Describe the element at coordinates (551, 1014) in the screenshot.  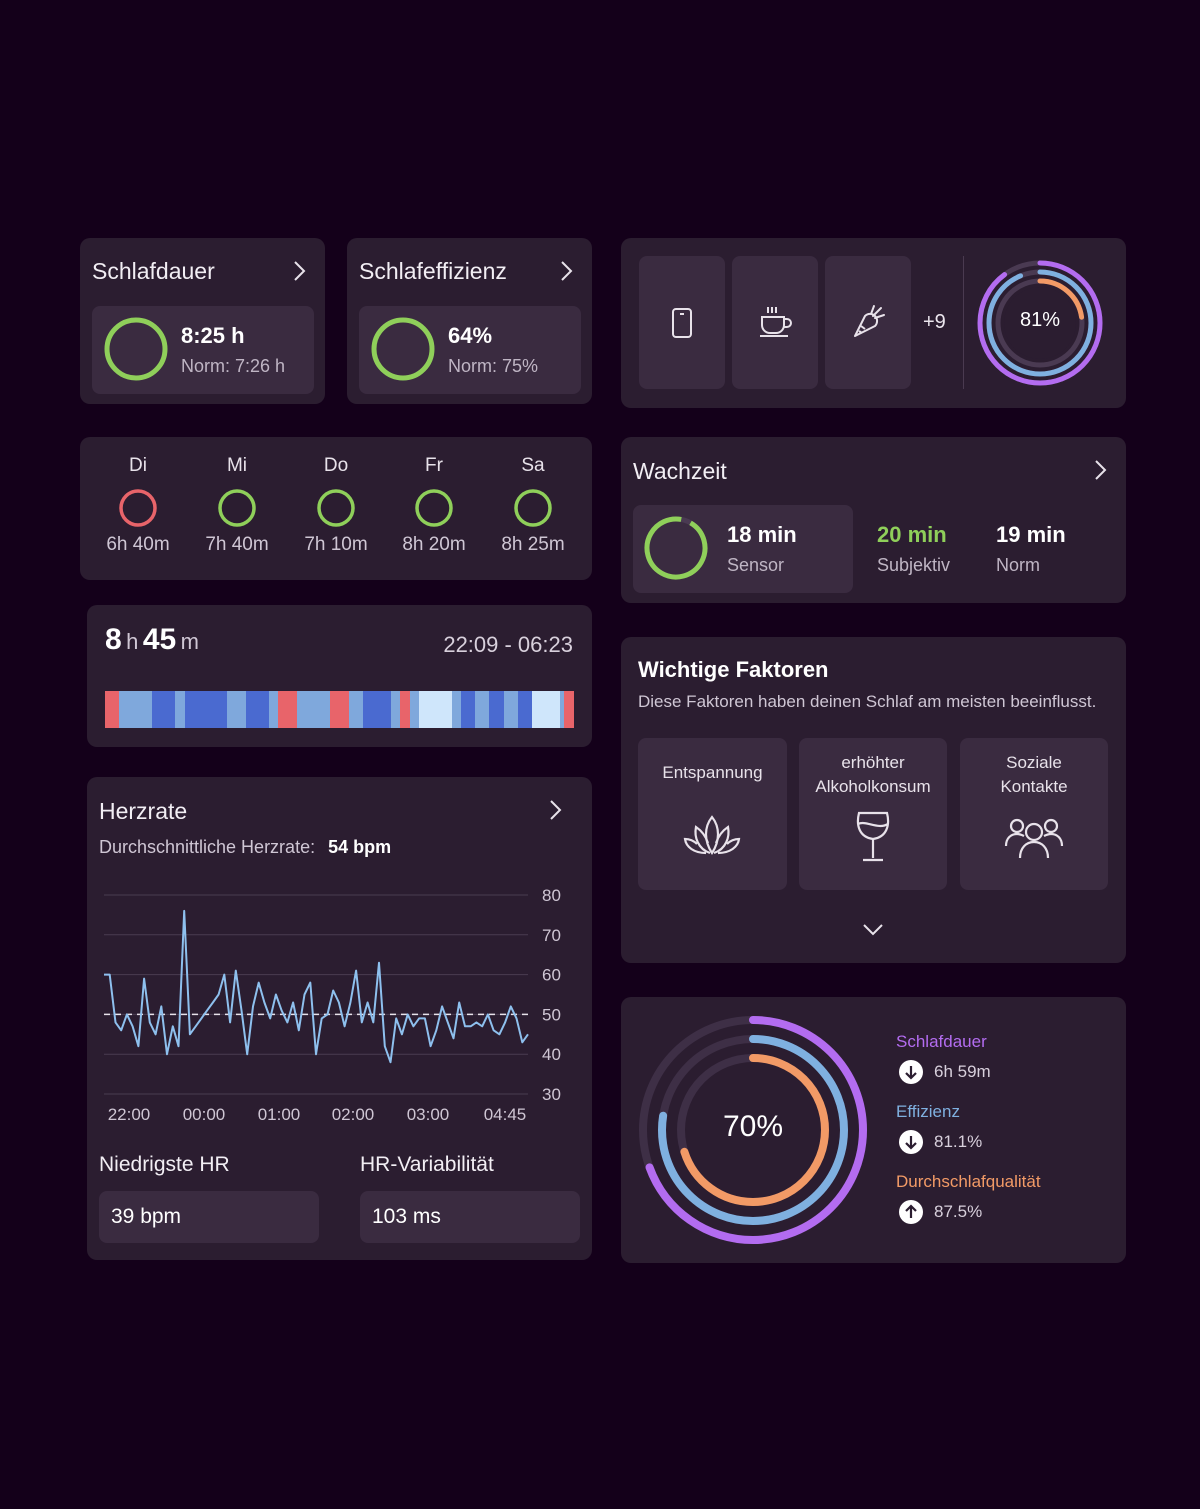
I see `y-tick-label: 50` at that location.